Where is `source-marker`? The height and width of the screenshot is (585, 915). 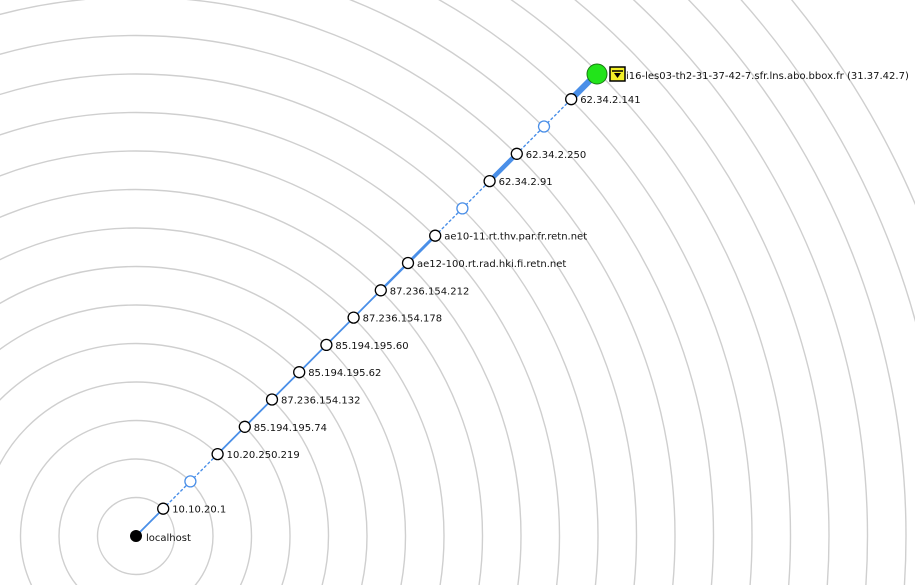
source-marker is located at coordinates (136, 536).